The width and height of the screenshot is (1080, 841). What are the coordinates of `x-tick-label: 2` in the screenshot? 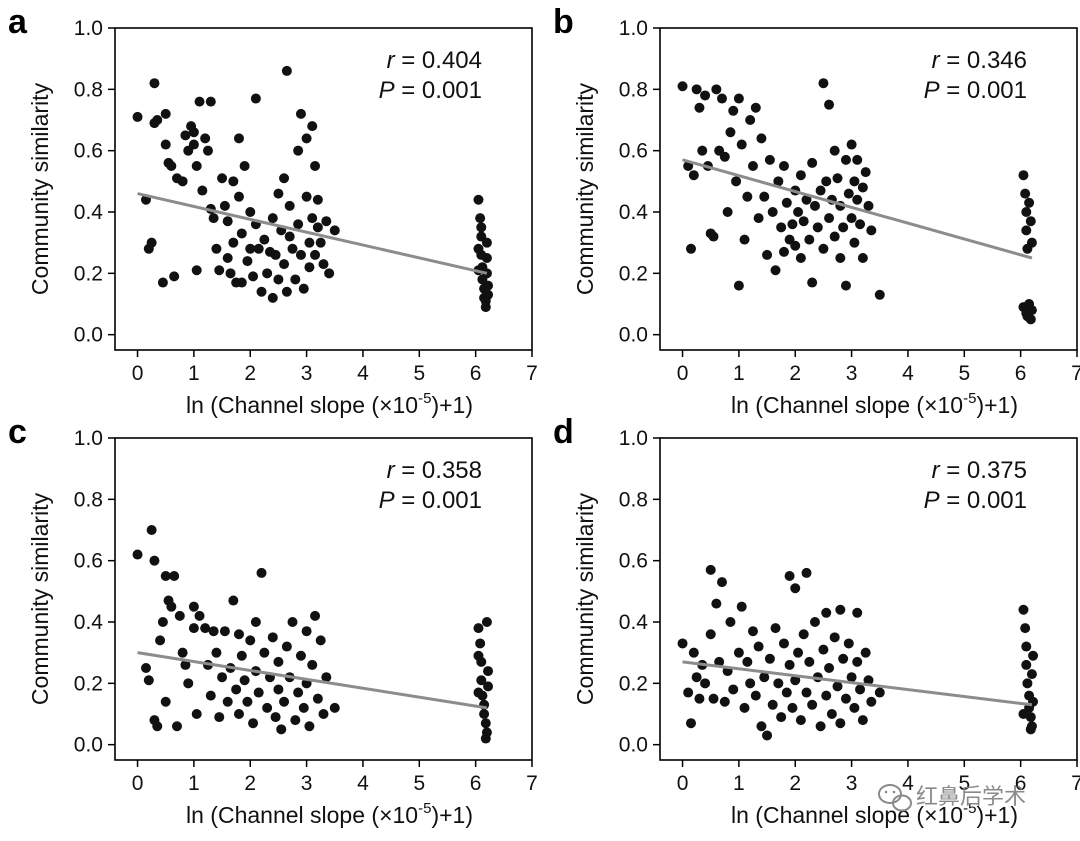 It's located at (795, 783).